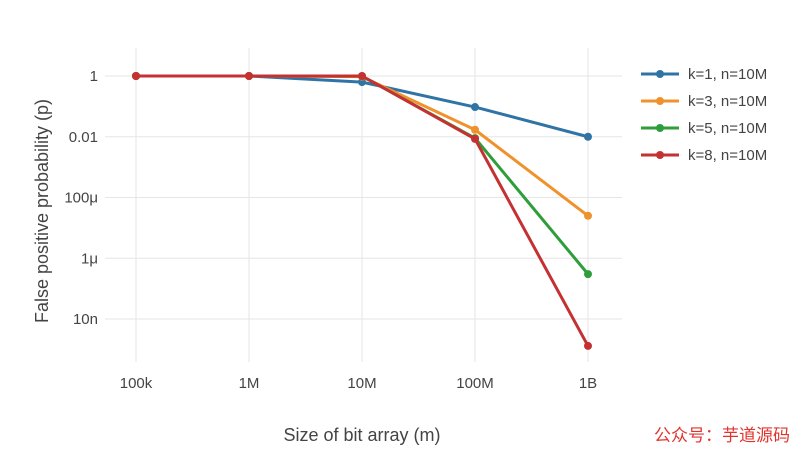 The height and width of the screenshot is (456, 800). I want to click on watermark-text: 公众号：芋道源码, so click(722, 436).